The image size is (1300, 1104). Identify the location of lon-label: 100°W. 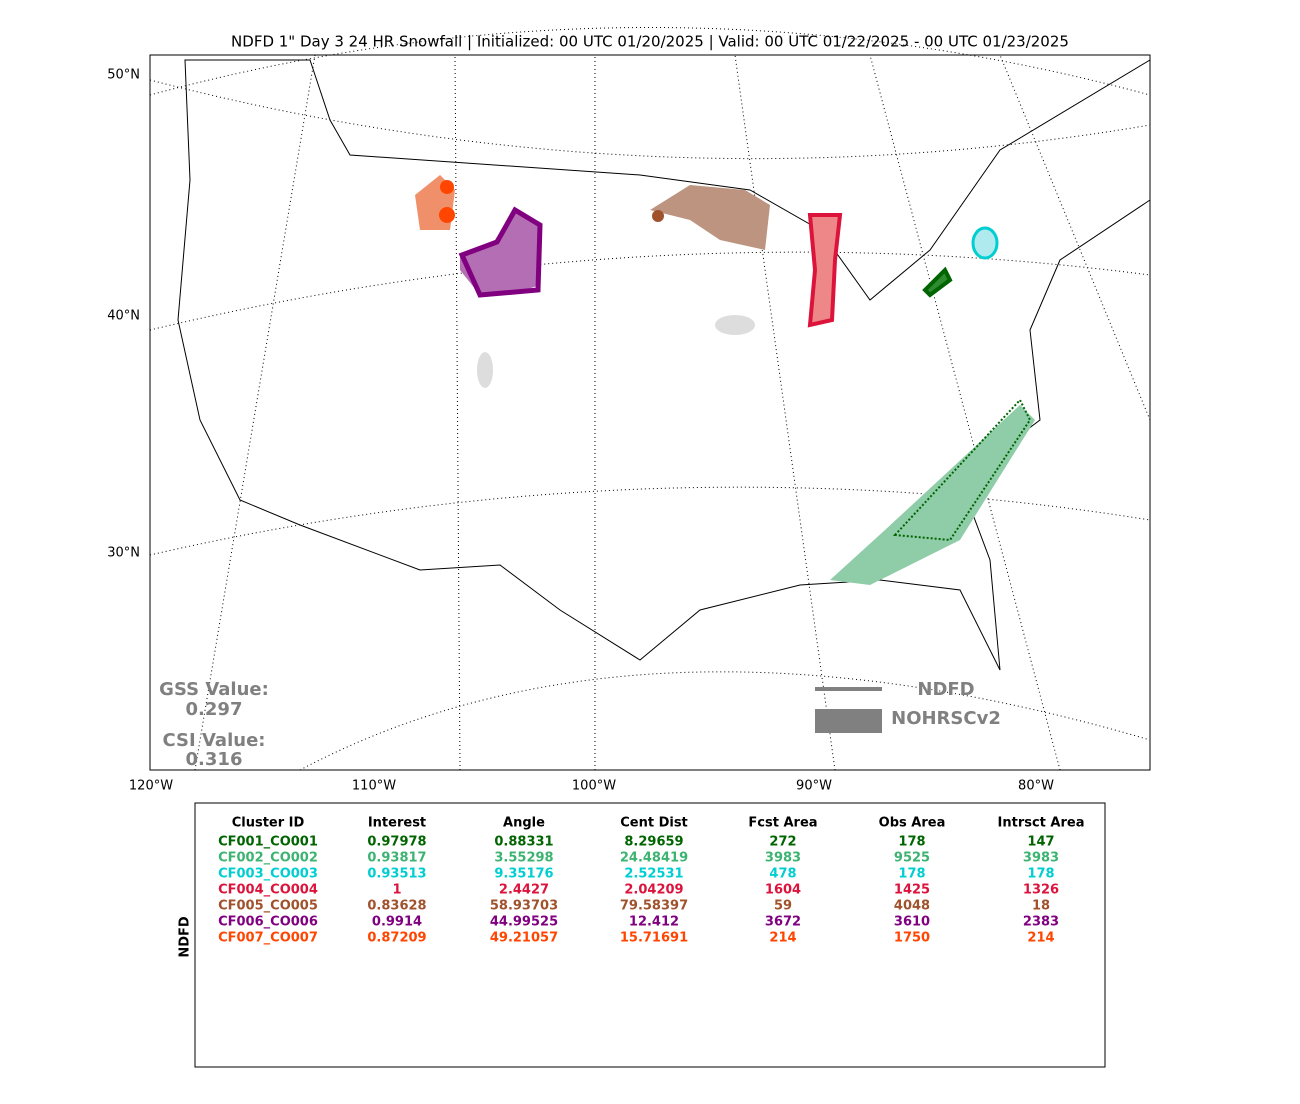
(594, 786).